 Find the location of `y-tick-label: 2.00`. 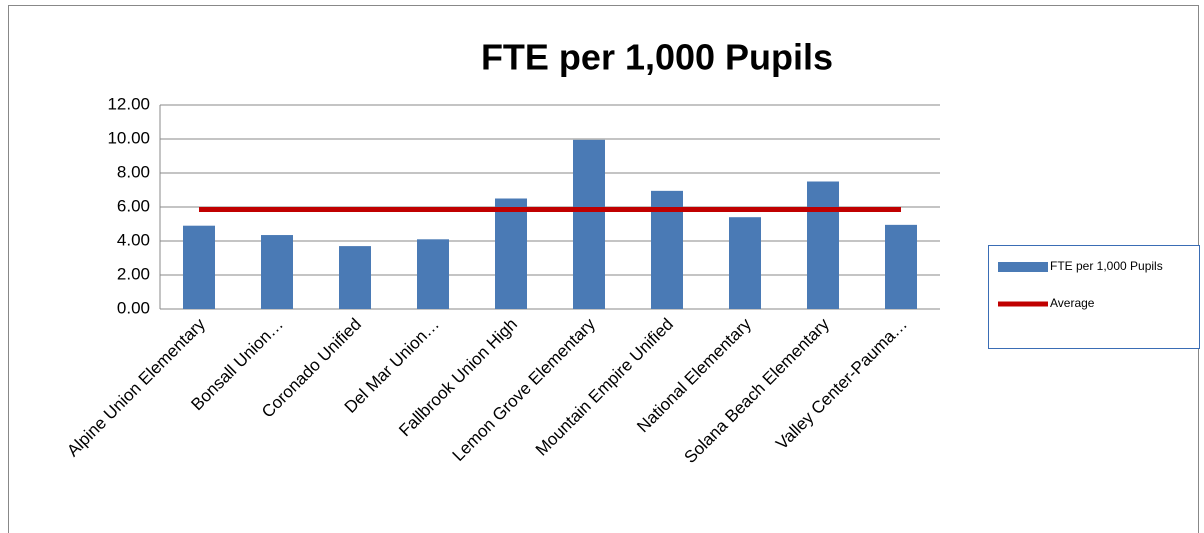

y-tick-label: 2.00 is located at coordinates (133, 273).